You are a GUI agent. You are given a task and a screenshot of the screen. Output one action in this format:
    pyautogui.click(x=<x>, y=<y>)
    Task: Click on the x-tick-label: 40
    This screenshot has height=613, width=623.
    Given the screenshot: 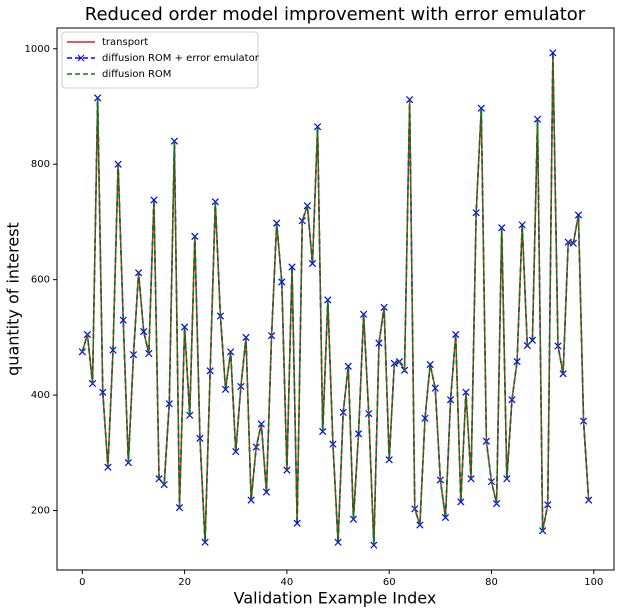 What is the action you would take?
    pyautogui.click(x=287, y=582)
    